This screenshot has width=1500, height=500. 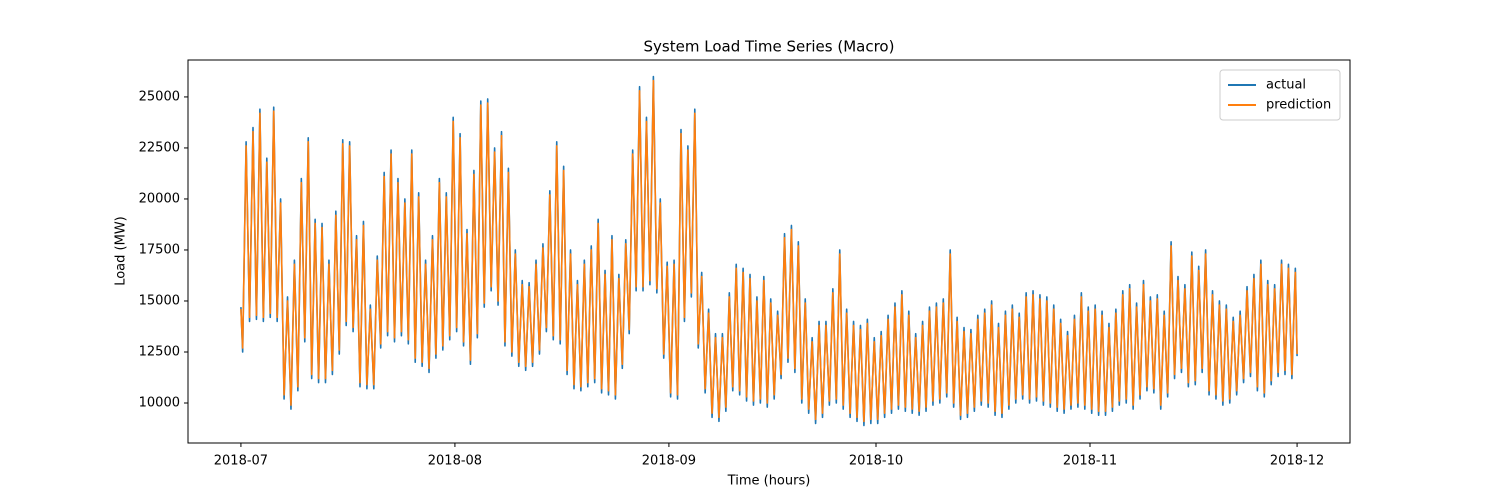 I want to click on legend-label: prediction, so click(x=1298, y=105).